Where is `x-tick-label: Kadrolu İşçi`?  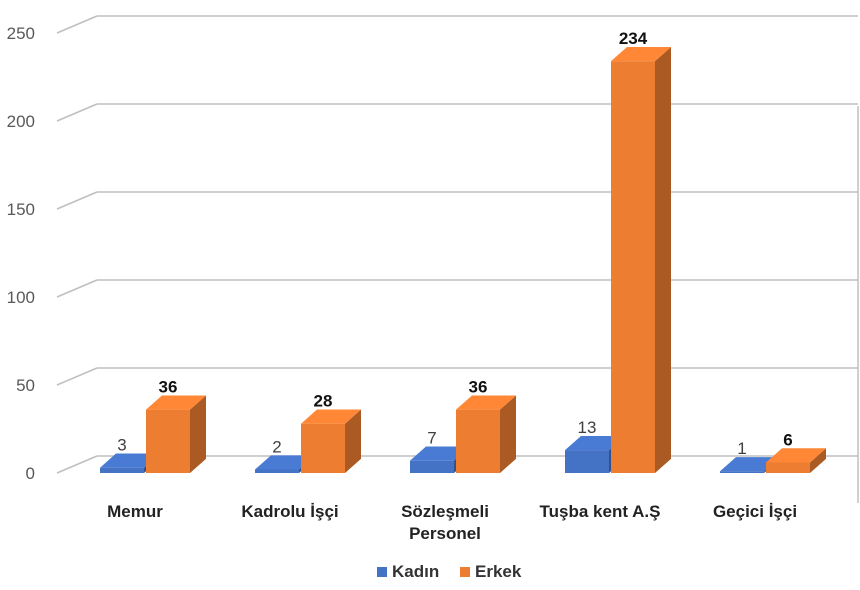 x-tick-label: Kadrolu İşçi is located at coordinates (289, 511).